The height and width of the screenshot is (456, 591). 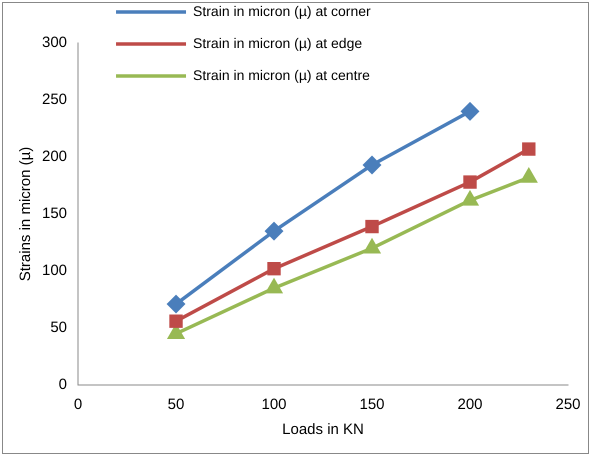 What do you see at coordinates (277, 42) in the screenshot?
I see `legend-label: Strain in micron (µ) at edge` at bounding box center [277, 42].